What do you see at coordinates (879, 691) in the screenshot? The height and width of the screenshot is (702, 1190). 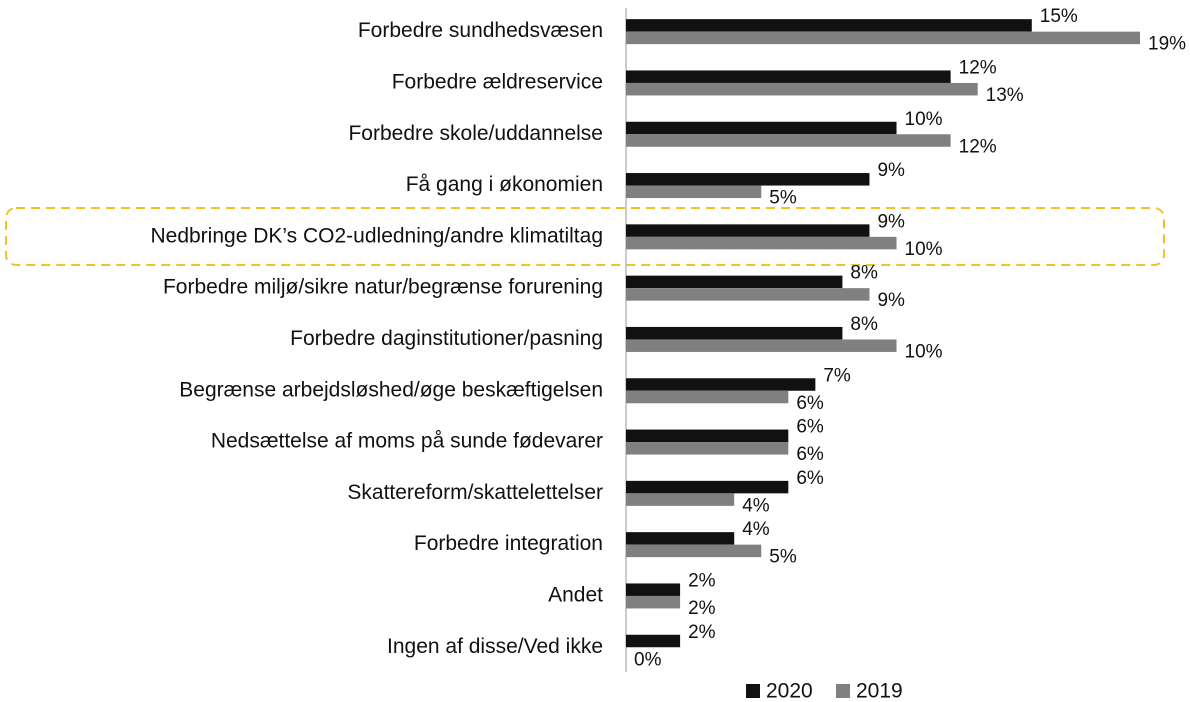 I see `legend-label: 2019` at bounding box center [879, 691].